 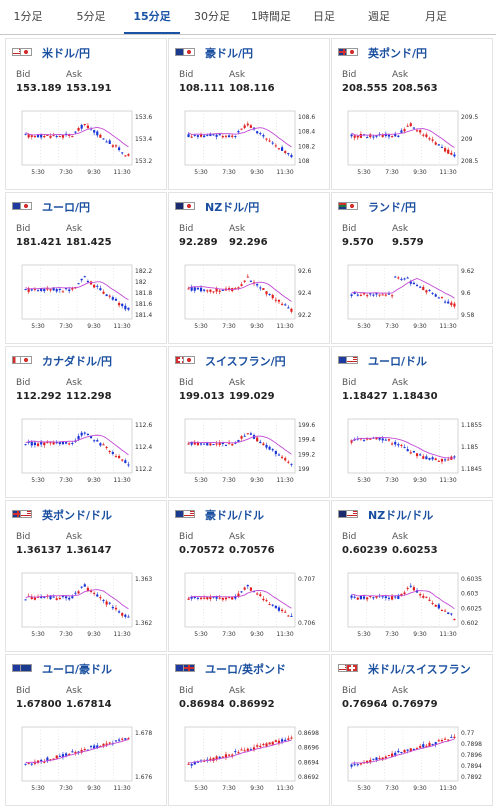 I want to click on tab-8: 月足, so click(x=436, y=16).